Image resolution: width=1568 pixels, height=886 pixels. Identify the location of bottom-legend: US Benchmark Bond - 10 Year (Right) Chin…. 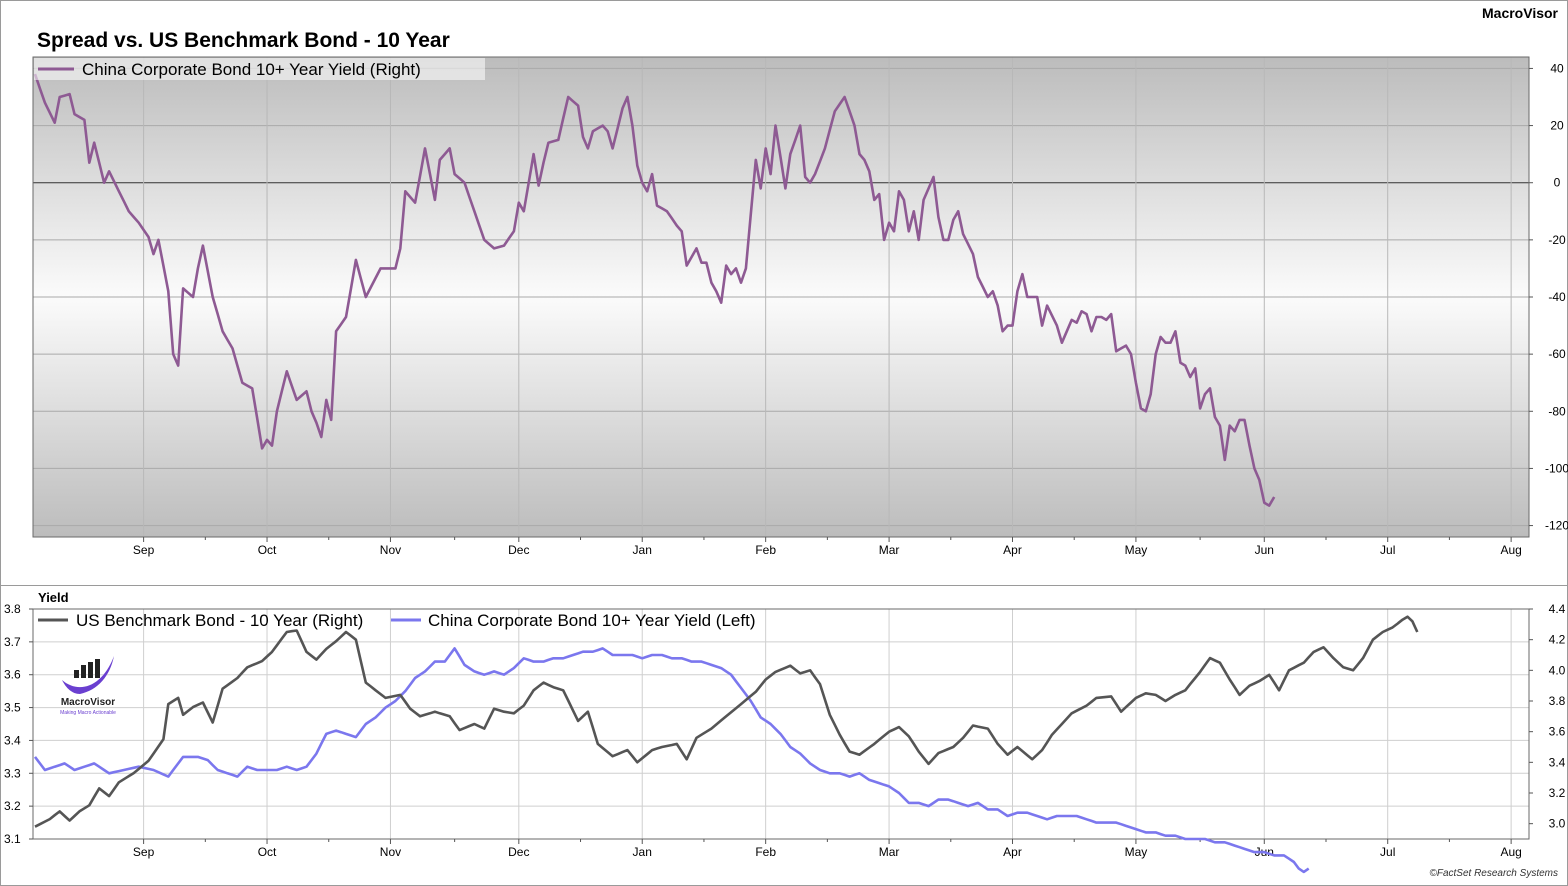
(396, 620).